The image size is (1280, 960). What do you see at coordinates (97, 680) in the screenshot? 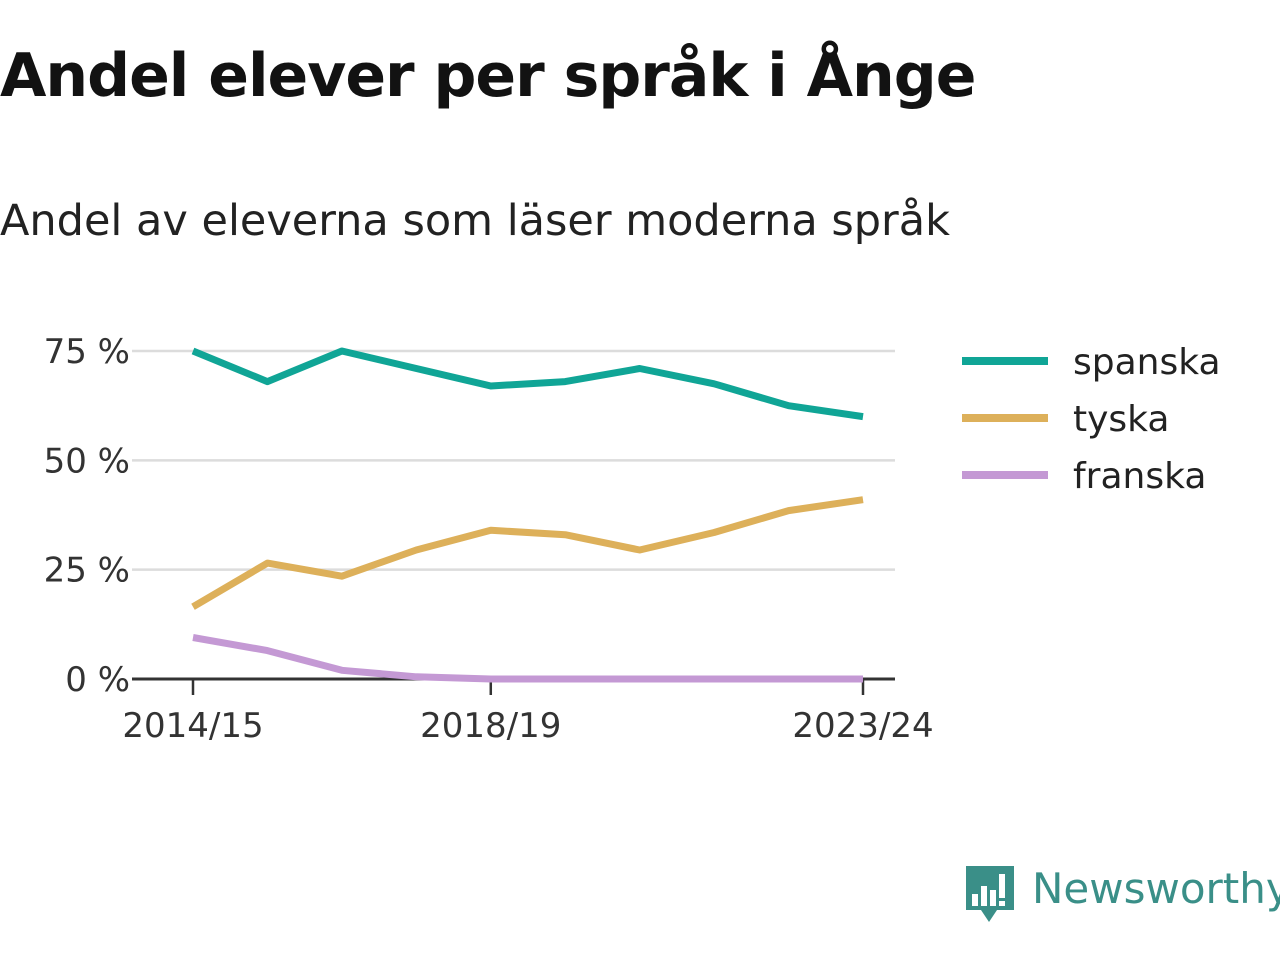
I see `y-tick-label-0: 0 %` at bounding box center [97, 680].